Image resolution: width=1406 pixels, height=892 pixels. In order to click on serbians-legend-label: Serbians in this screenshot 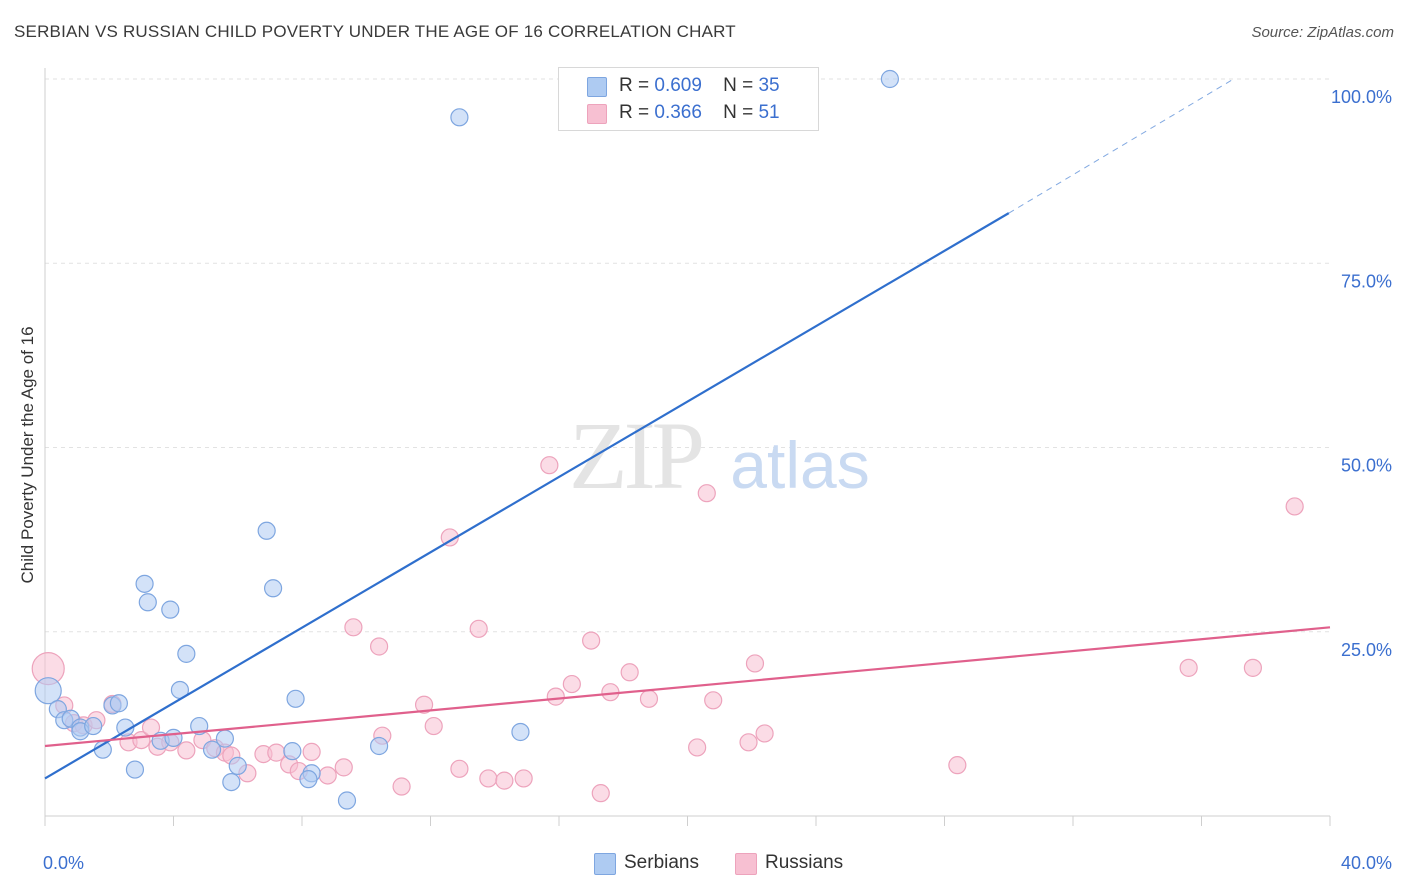, I will do `click(661, 862)`.